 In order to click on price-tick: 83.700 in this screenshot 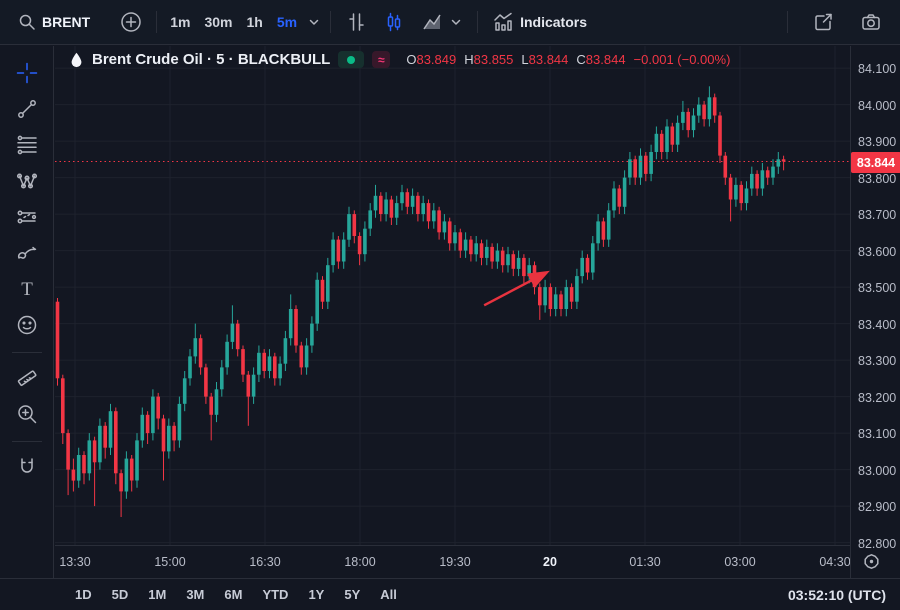, I will do `click(877, 215)`.